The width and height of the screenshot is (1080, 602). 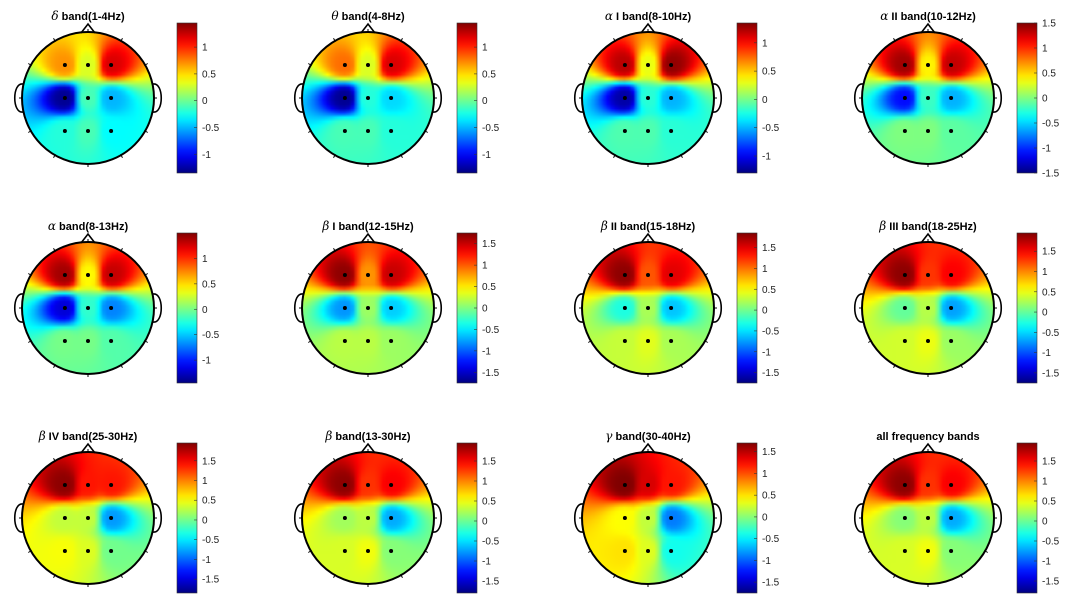 I want to click on title-symbol: α, so click(x=884, y=16).